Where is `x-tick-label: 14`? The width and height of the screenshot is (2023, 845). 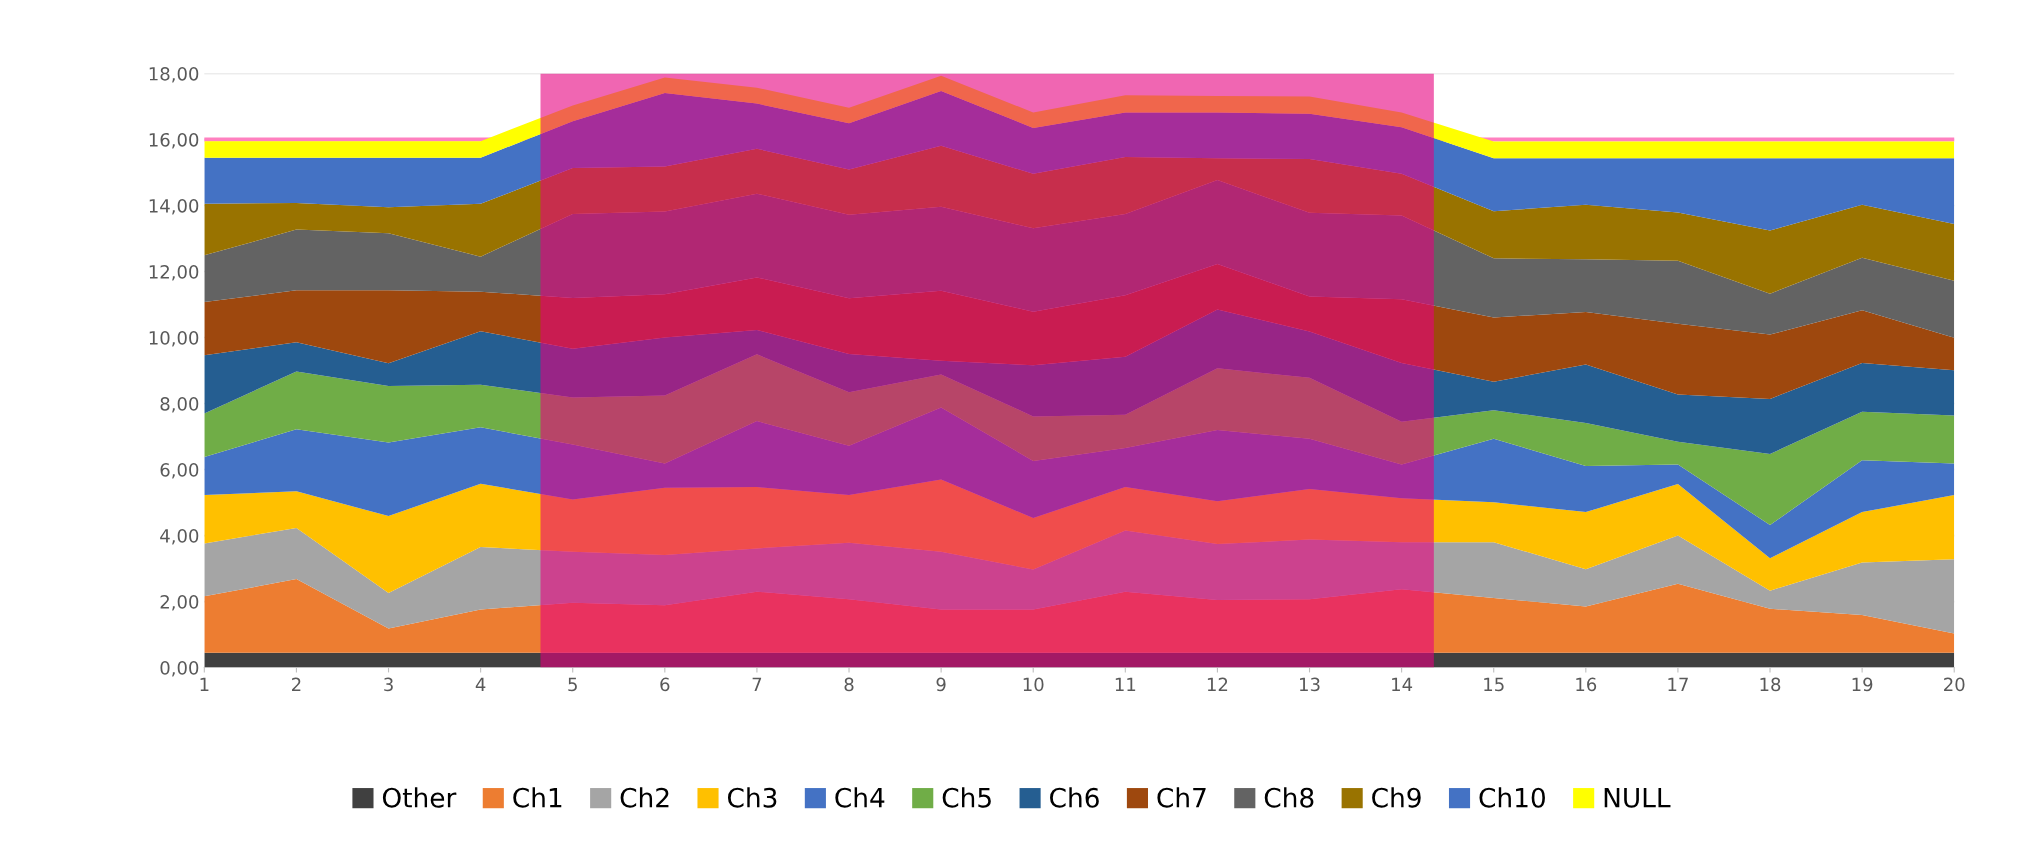 x-tick-label: 14 is located at coordinates (1402, 684).